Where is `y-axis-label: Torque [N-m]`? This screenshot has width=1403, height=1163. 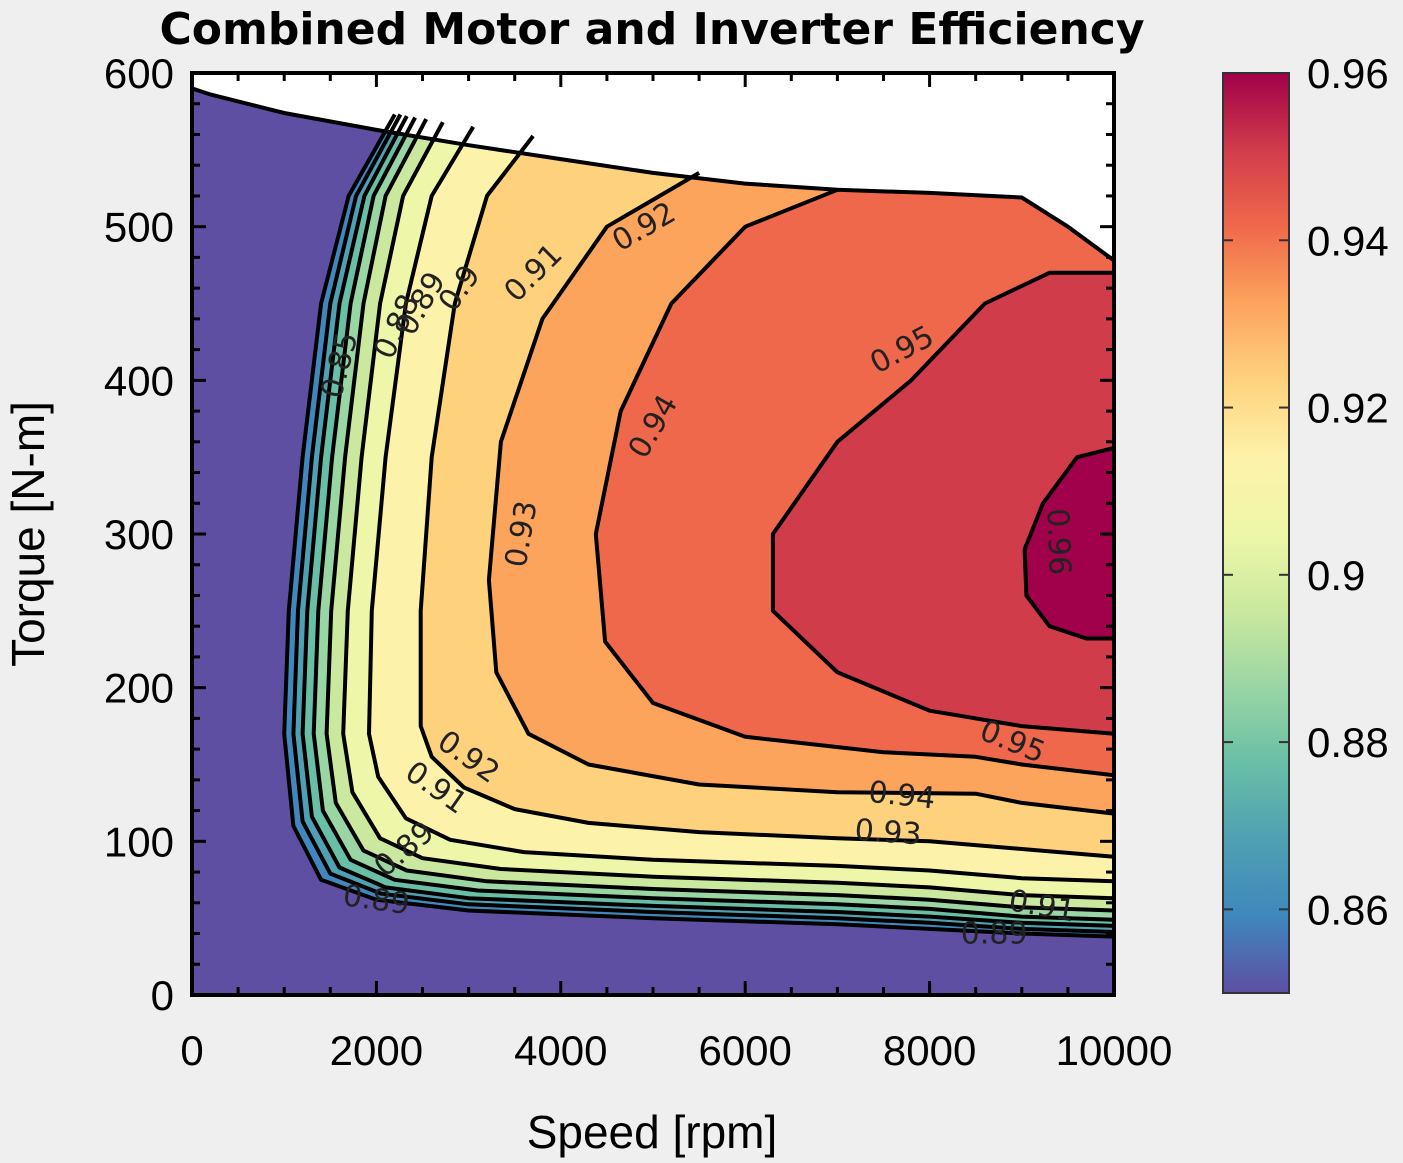
y-axis-label: Torque [N-m] is located at coordinates (28, 534).